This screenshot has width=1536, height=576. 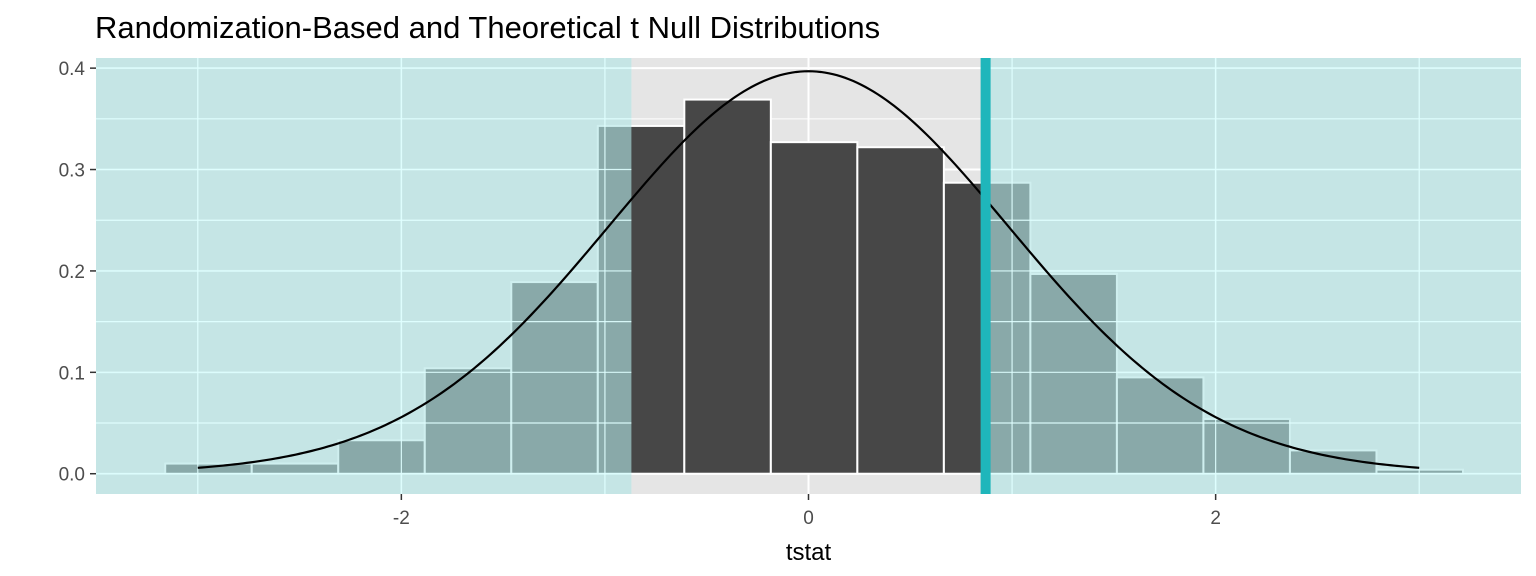 I want to click on x-tick-label: -2, so click(x=401, y=518).